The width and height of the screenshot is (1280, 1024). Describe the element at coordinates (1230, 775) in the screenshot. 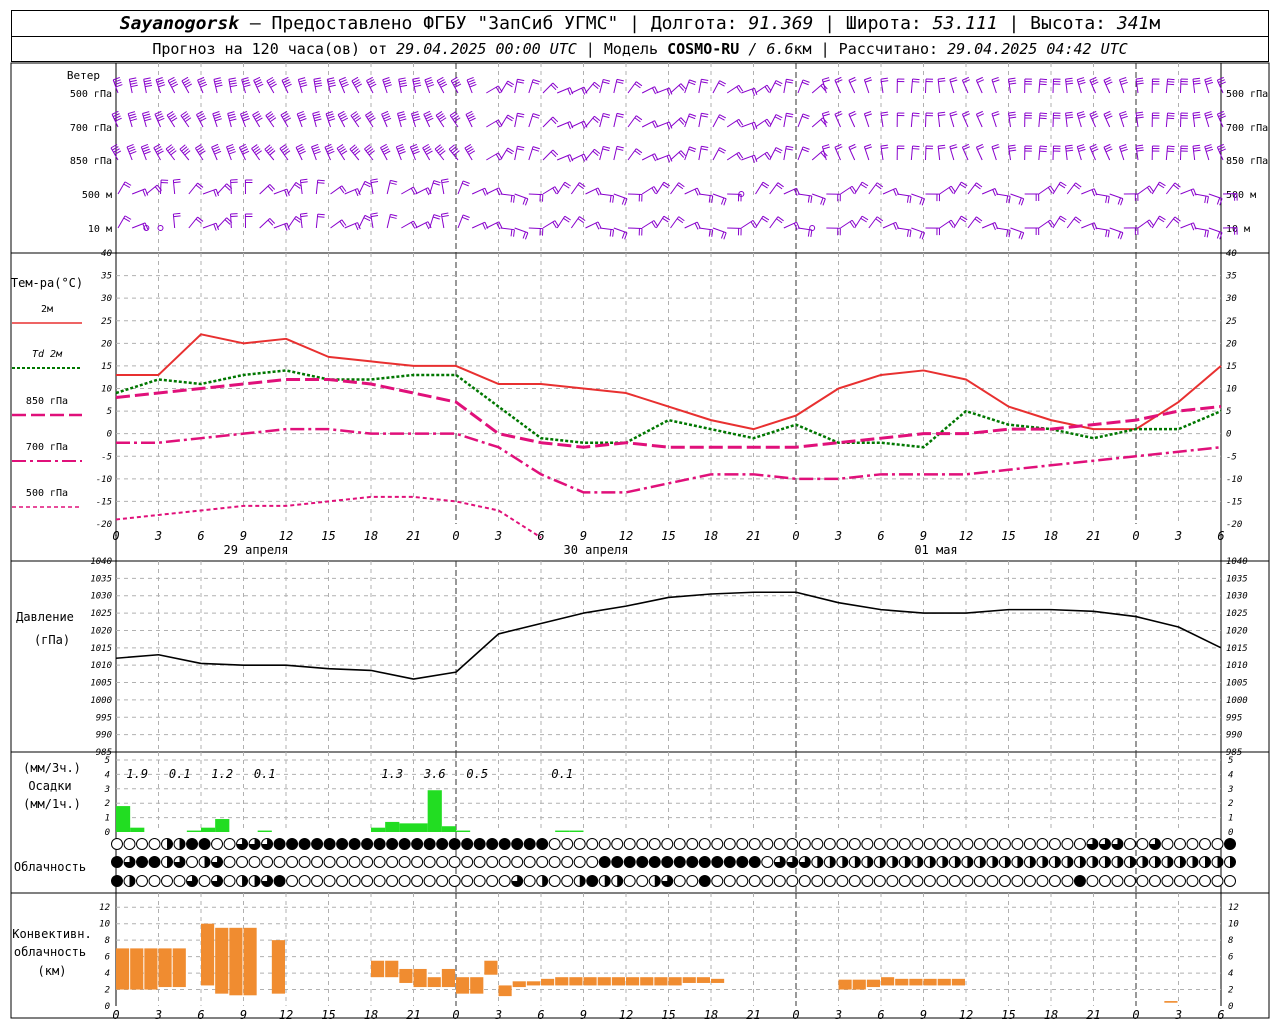

I see `precip-tick-label: 4` at that location.